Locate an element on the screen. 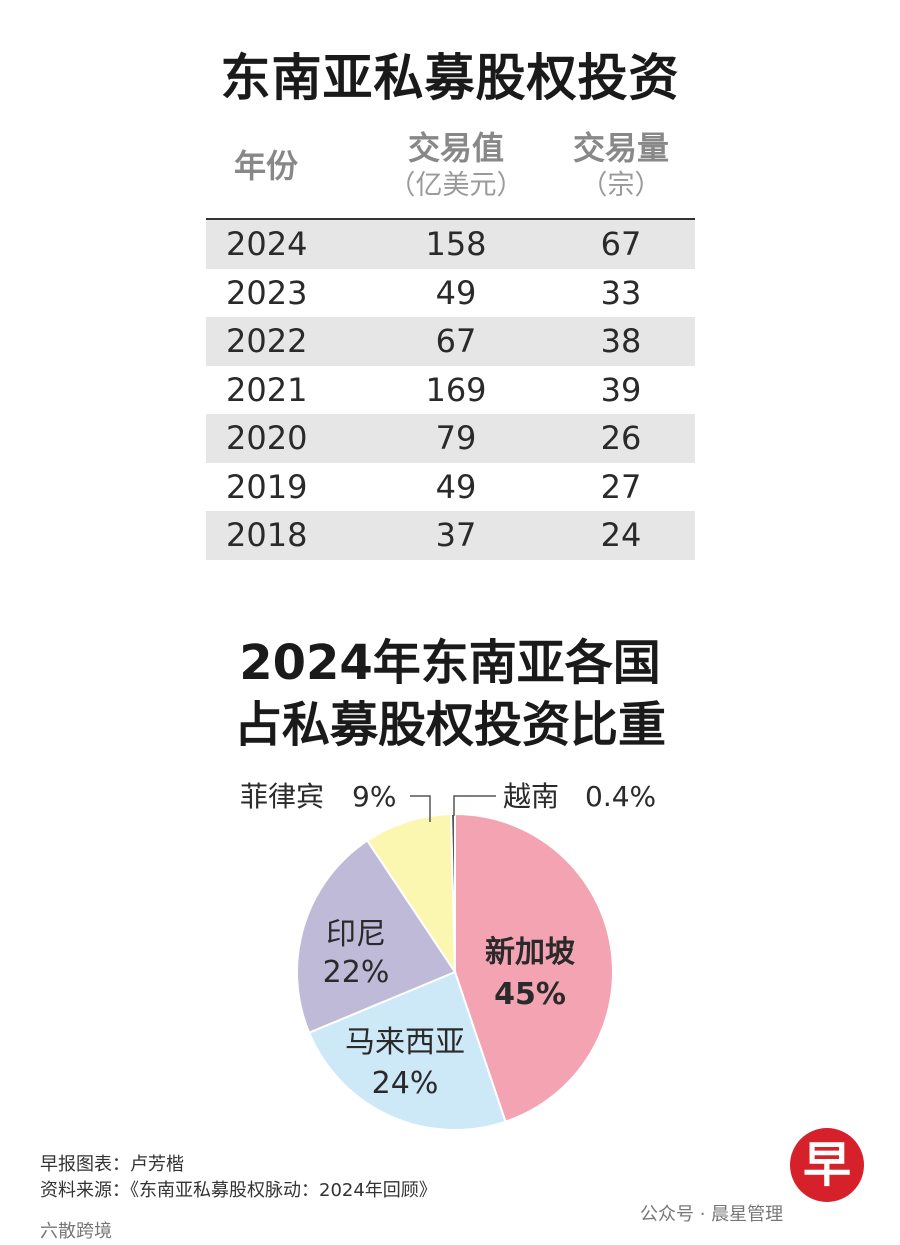 This screenshot has height=1245, width=900. pie-title-line1: 2024年东南亚各国 is located at coordinates (450, 663).